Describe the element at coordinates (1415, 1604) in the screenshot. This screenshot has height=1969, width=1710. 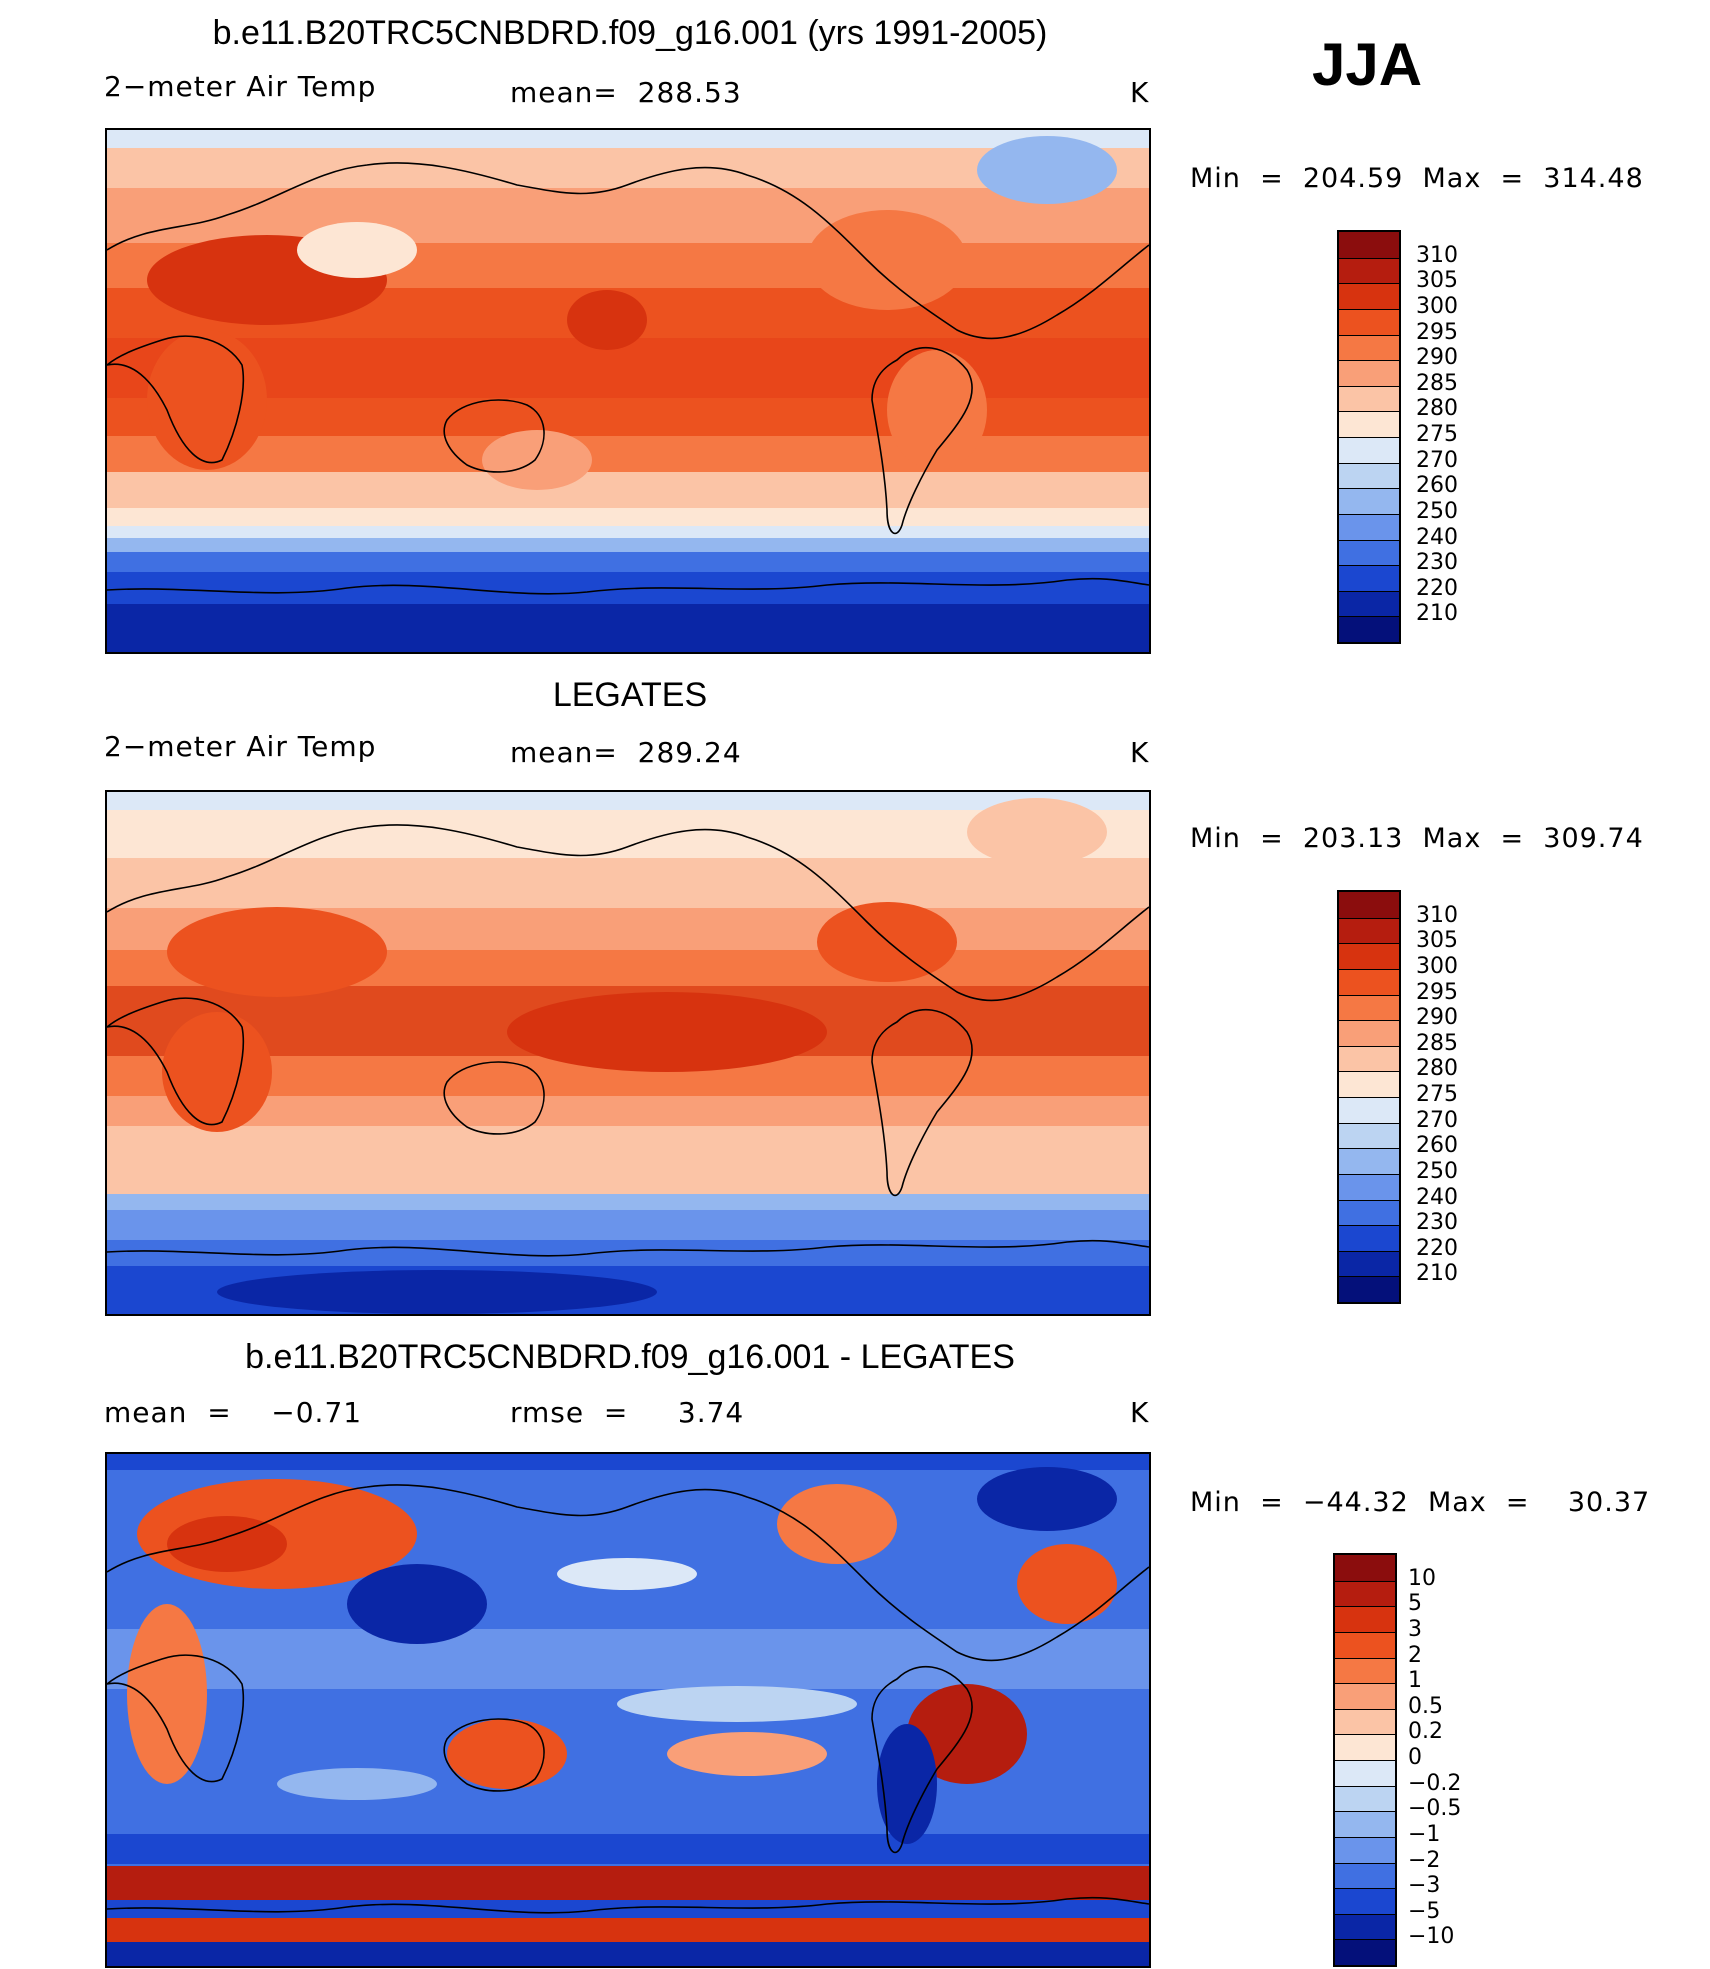
I see `colorbar-tick-label: 5` at that location.